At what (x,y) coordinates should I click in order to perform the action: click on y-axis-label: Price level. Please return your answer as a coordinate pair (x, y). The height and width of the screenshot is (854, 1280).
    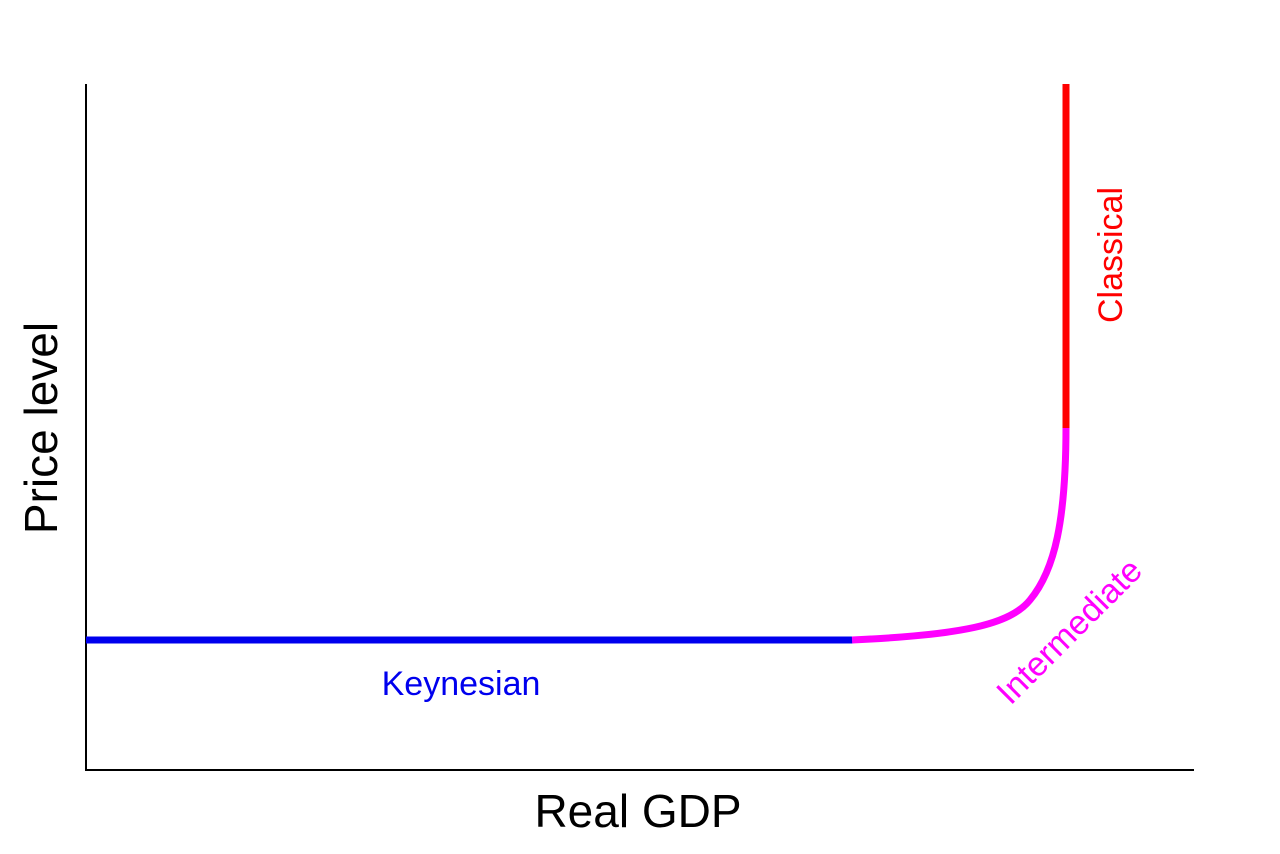
    Looking at the image, I should click on (41, 428).